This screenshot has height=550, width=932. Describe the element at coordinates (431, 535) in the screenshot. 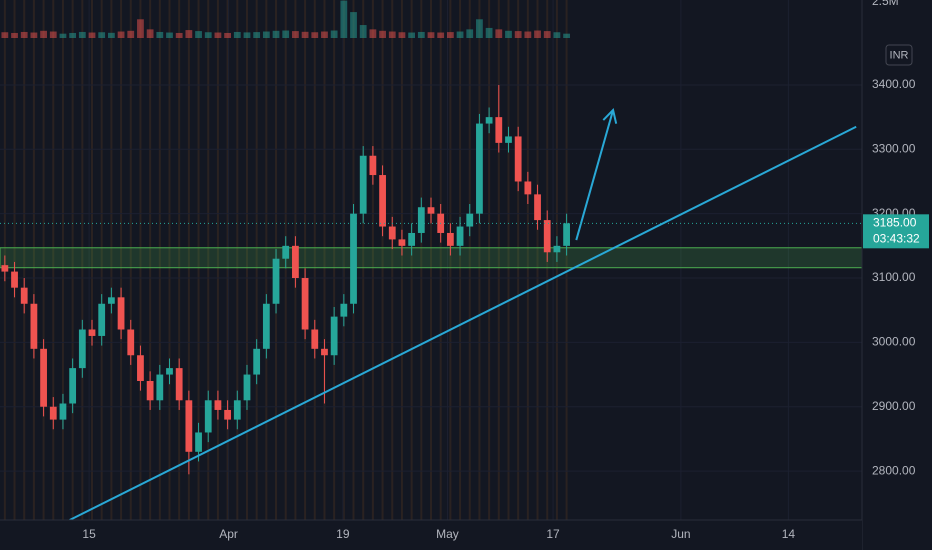

I see `time-axis` at that location.